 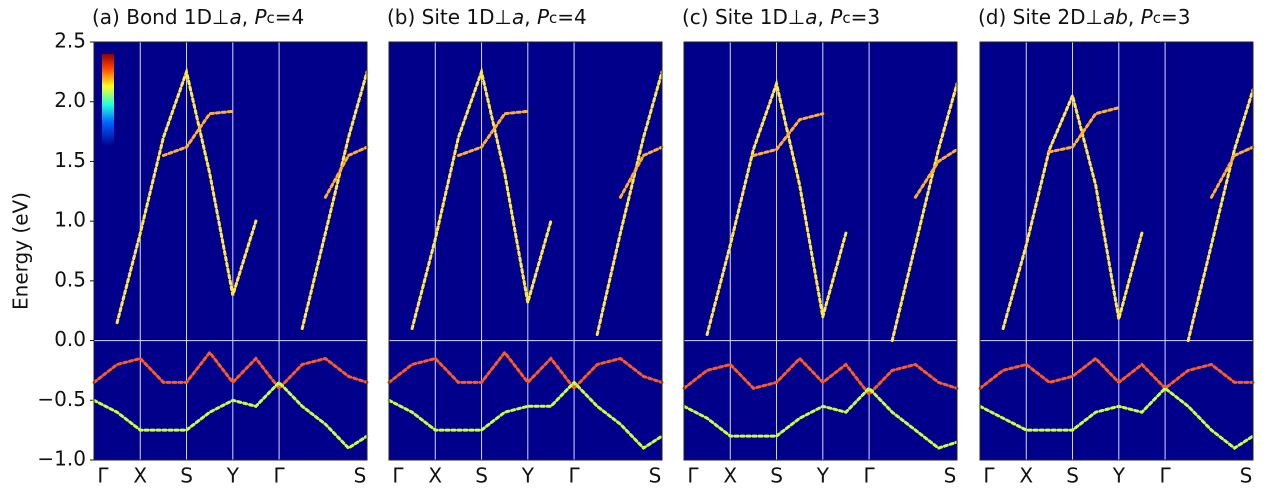 I want to click on y-axis-label: Energy (eV), so click(x=21, y=251).